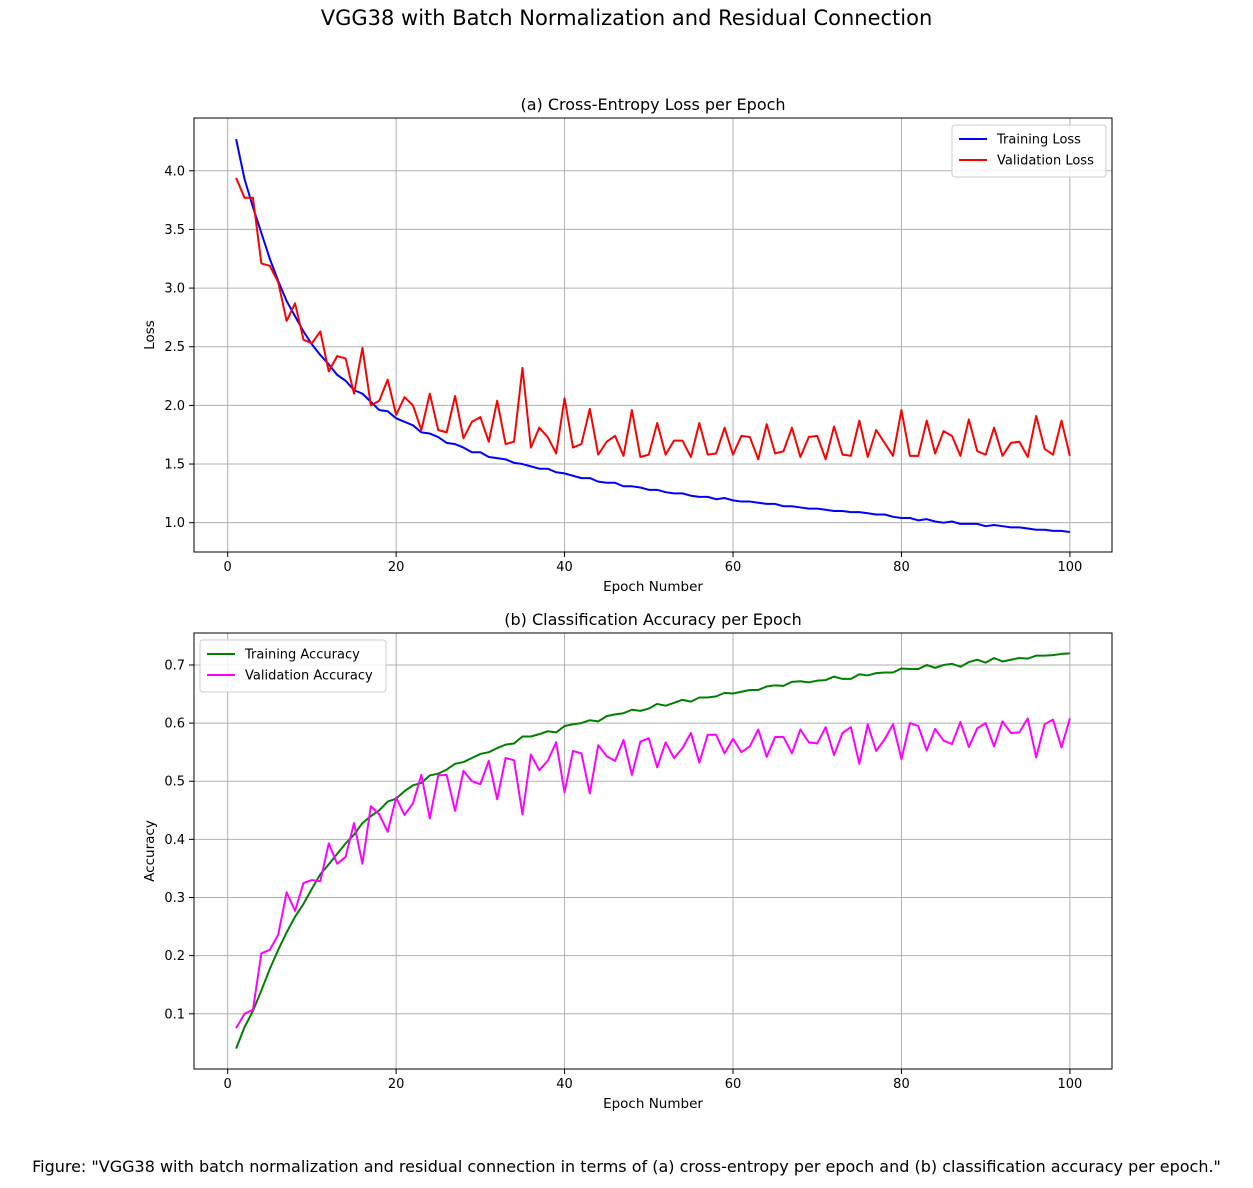 The width and height of the screenshot is (1253, 1188). What do you see at coordinates (150, 335) in the screenshot?
I see `y-axis-label: Loss` at bounding box center [150, 335].